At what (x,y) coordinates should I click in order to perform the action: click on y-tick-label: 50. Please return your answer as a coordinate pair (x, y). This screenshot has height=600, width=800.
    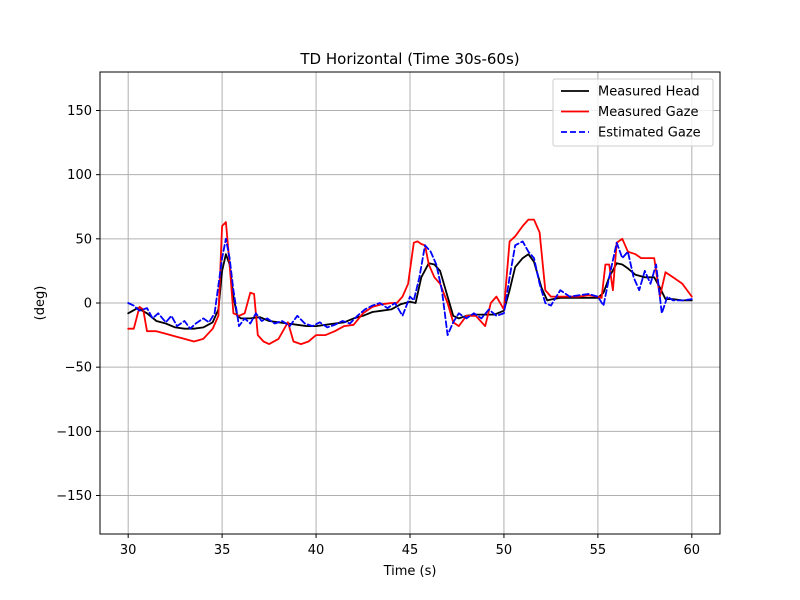
    Looking at the image, I should click on (83, 239).